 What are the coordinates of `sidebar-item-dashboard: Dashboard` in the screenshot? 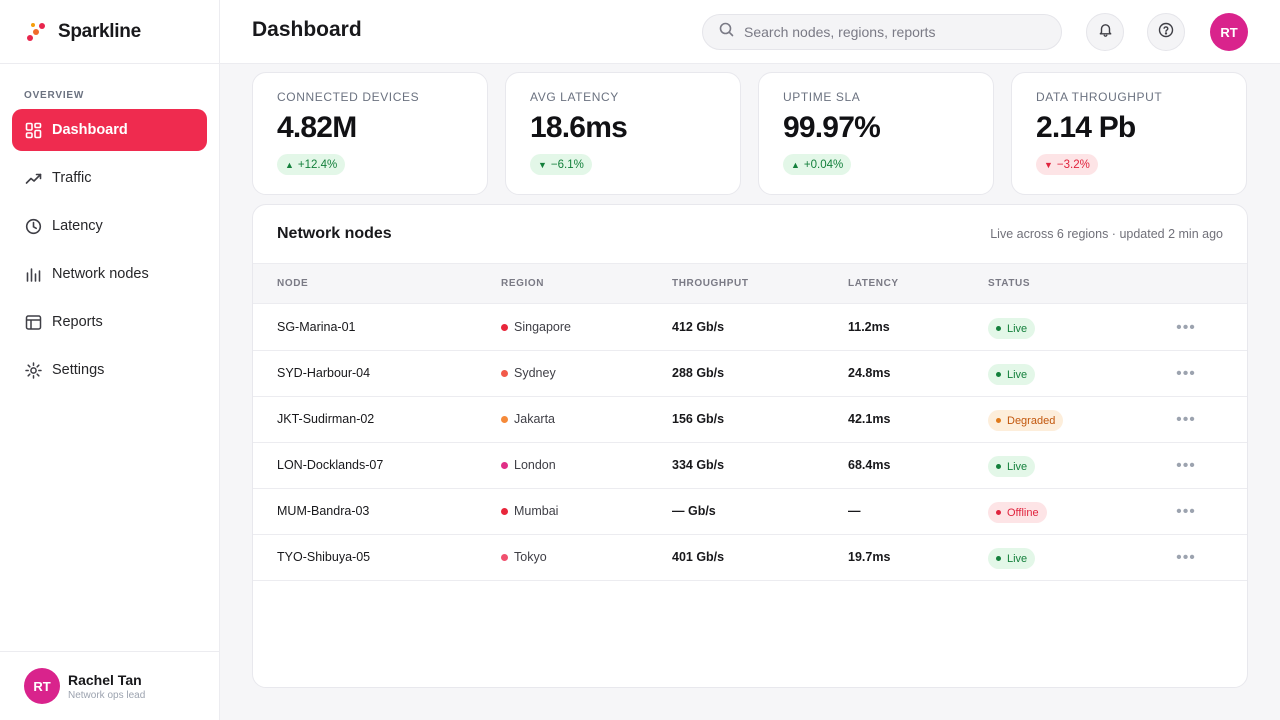 It's located at (109, 130).